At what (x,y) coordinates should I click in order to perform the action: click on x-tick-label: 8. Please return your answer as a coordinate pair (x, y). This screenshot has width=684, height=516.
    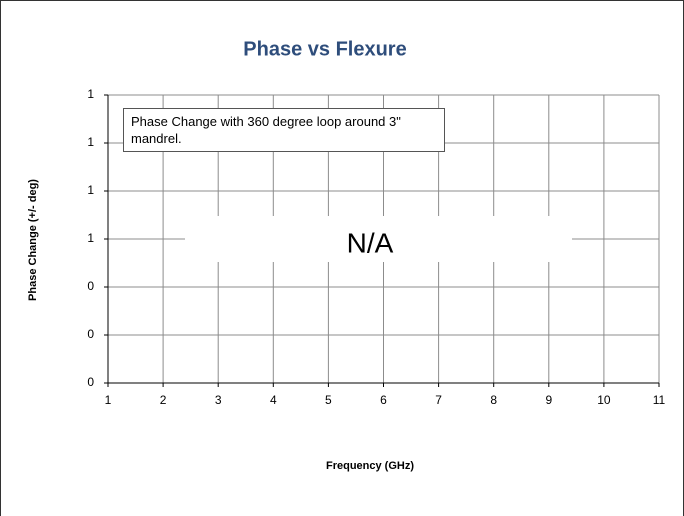
    Looking at the image, I should click on (493, 400).